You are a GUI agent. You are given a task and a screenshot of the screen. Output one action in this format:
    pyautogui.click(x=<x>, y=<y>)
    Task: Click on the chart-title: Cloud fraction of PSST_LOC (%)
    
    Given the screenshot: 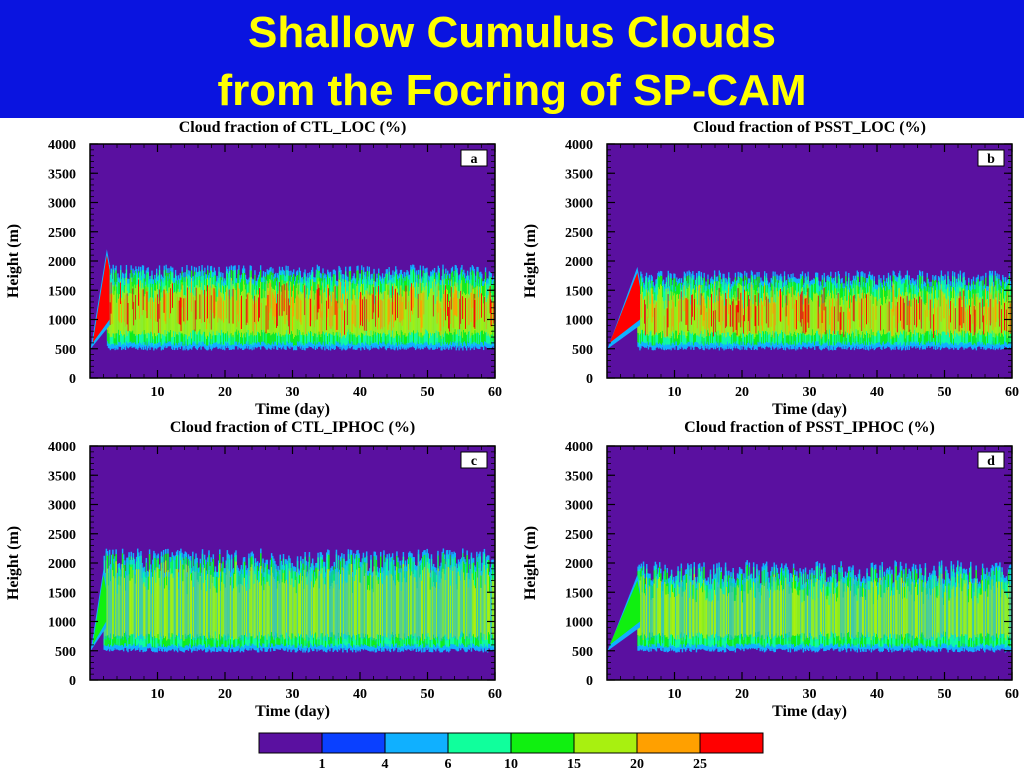 What is the action you would take?
    pyautogui.click(x=809, y=127)
    